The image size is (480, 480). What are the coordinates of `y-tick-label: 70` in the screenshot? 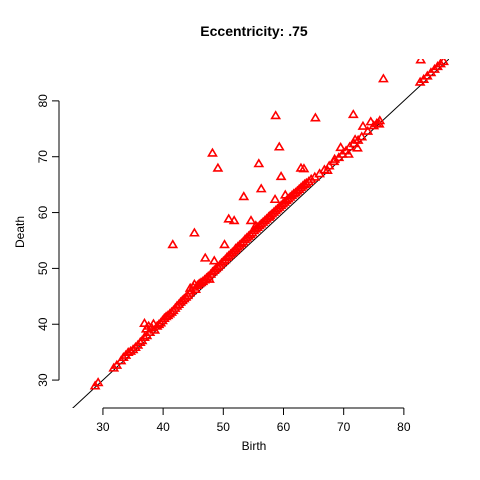 It's located at (43, 157).